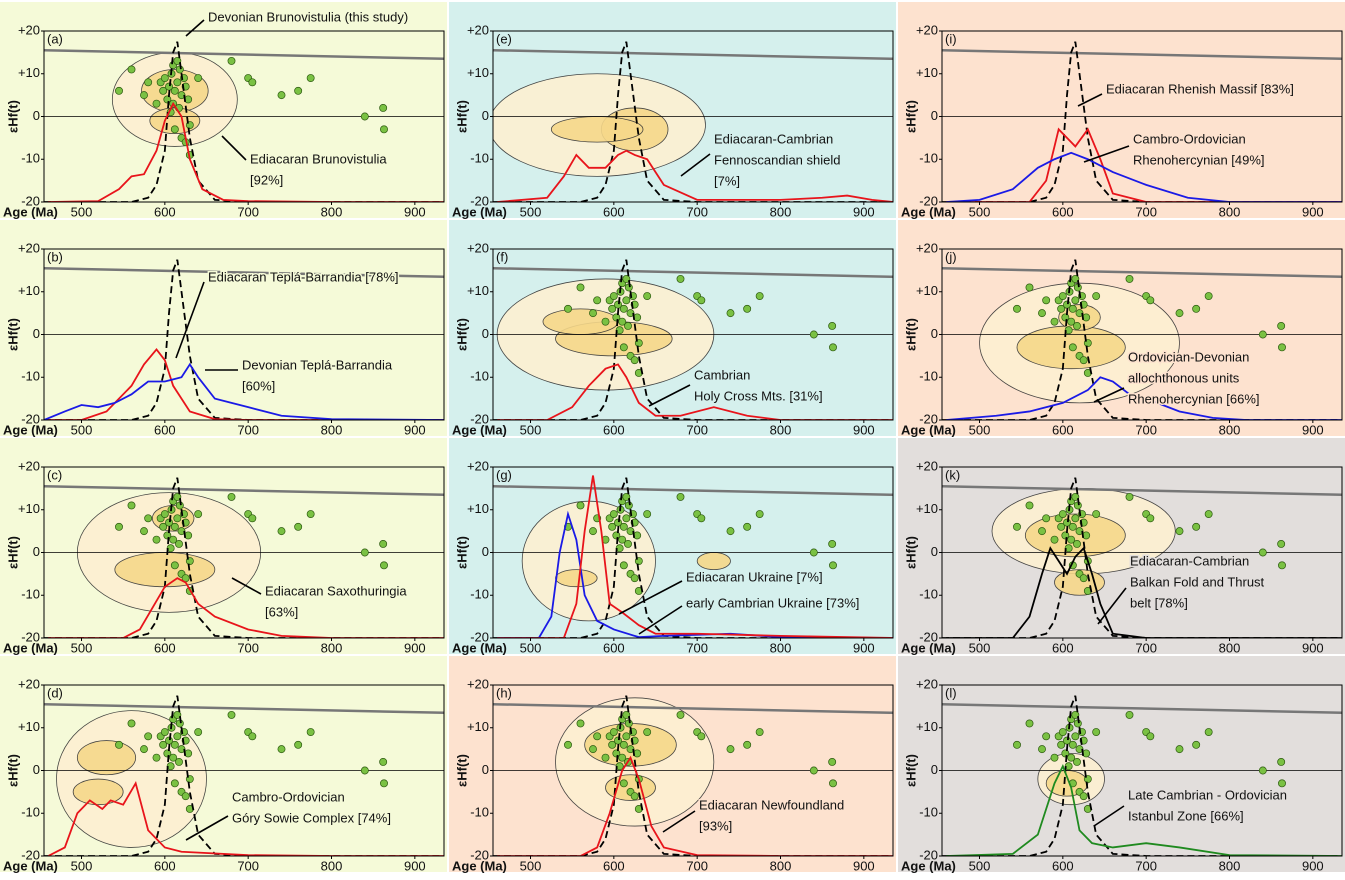  What do you see at coordinates (12, 770) in the screenshot?
I see `y-axis-label: εHf(t)` at bounding box center [12, 770].